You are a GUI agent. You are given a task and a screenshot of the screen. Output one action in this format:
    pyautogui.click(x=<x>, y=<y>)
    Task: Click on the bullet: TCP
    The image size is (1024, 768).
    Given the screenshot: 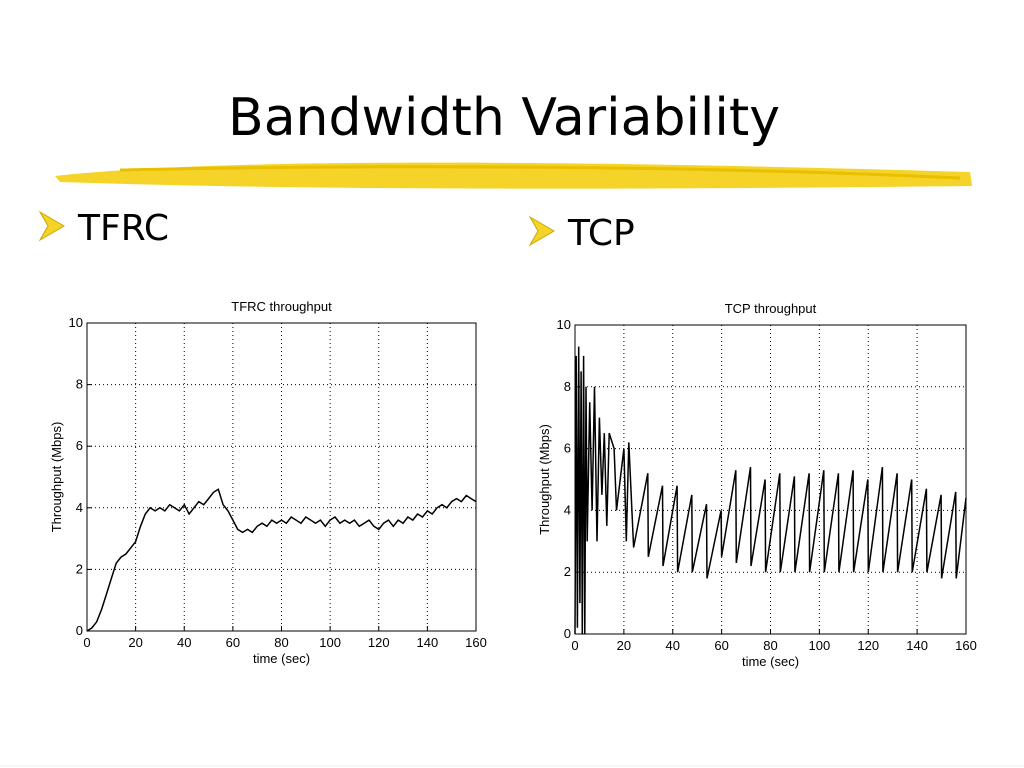 What is the action you would take?
    pyautogui.click(x=601, y=233)
    